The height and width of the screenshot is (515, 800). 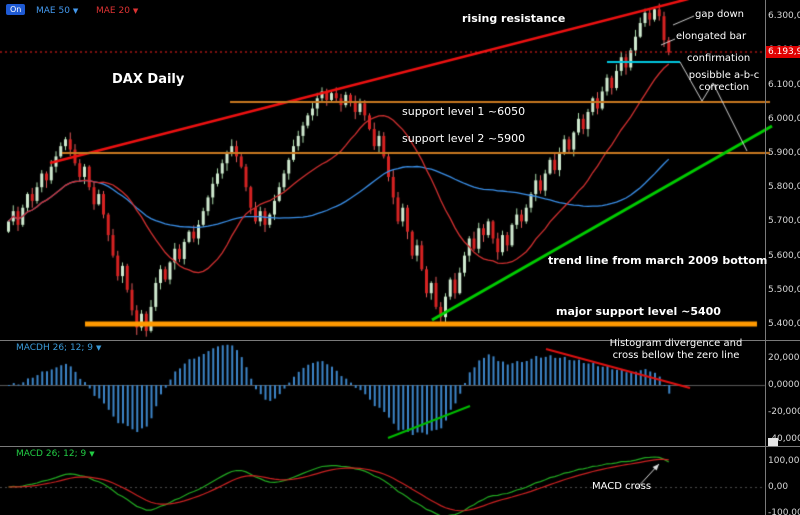 I want to click on chart-toggle-chip: On, so click(x=16, y=9).